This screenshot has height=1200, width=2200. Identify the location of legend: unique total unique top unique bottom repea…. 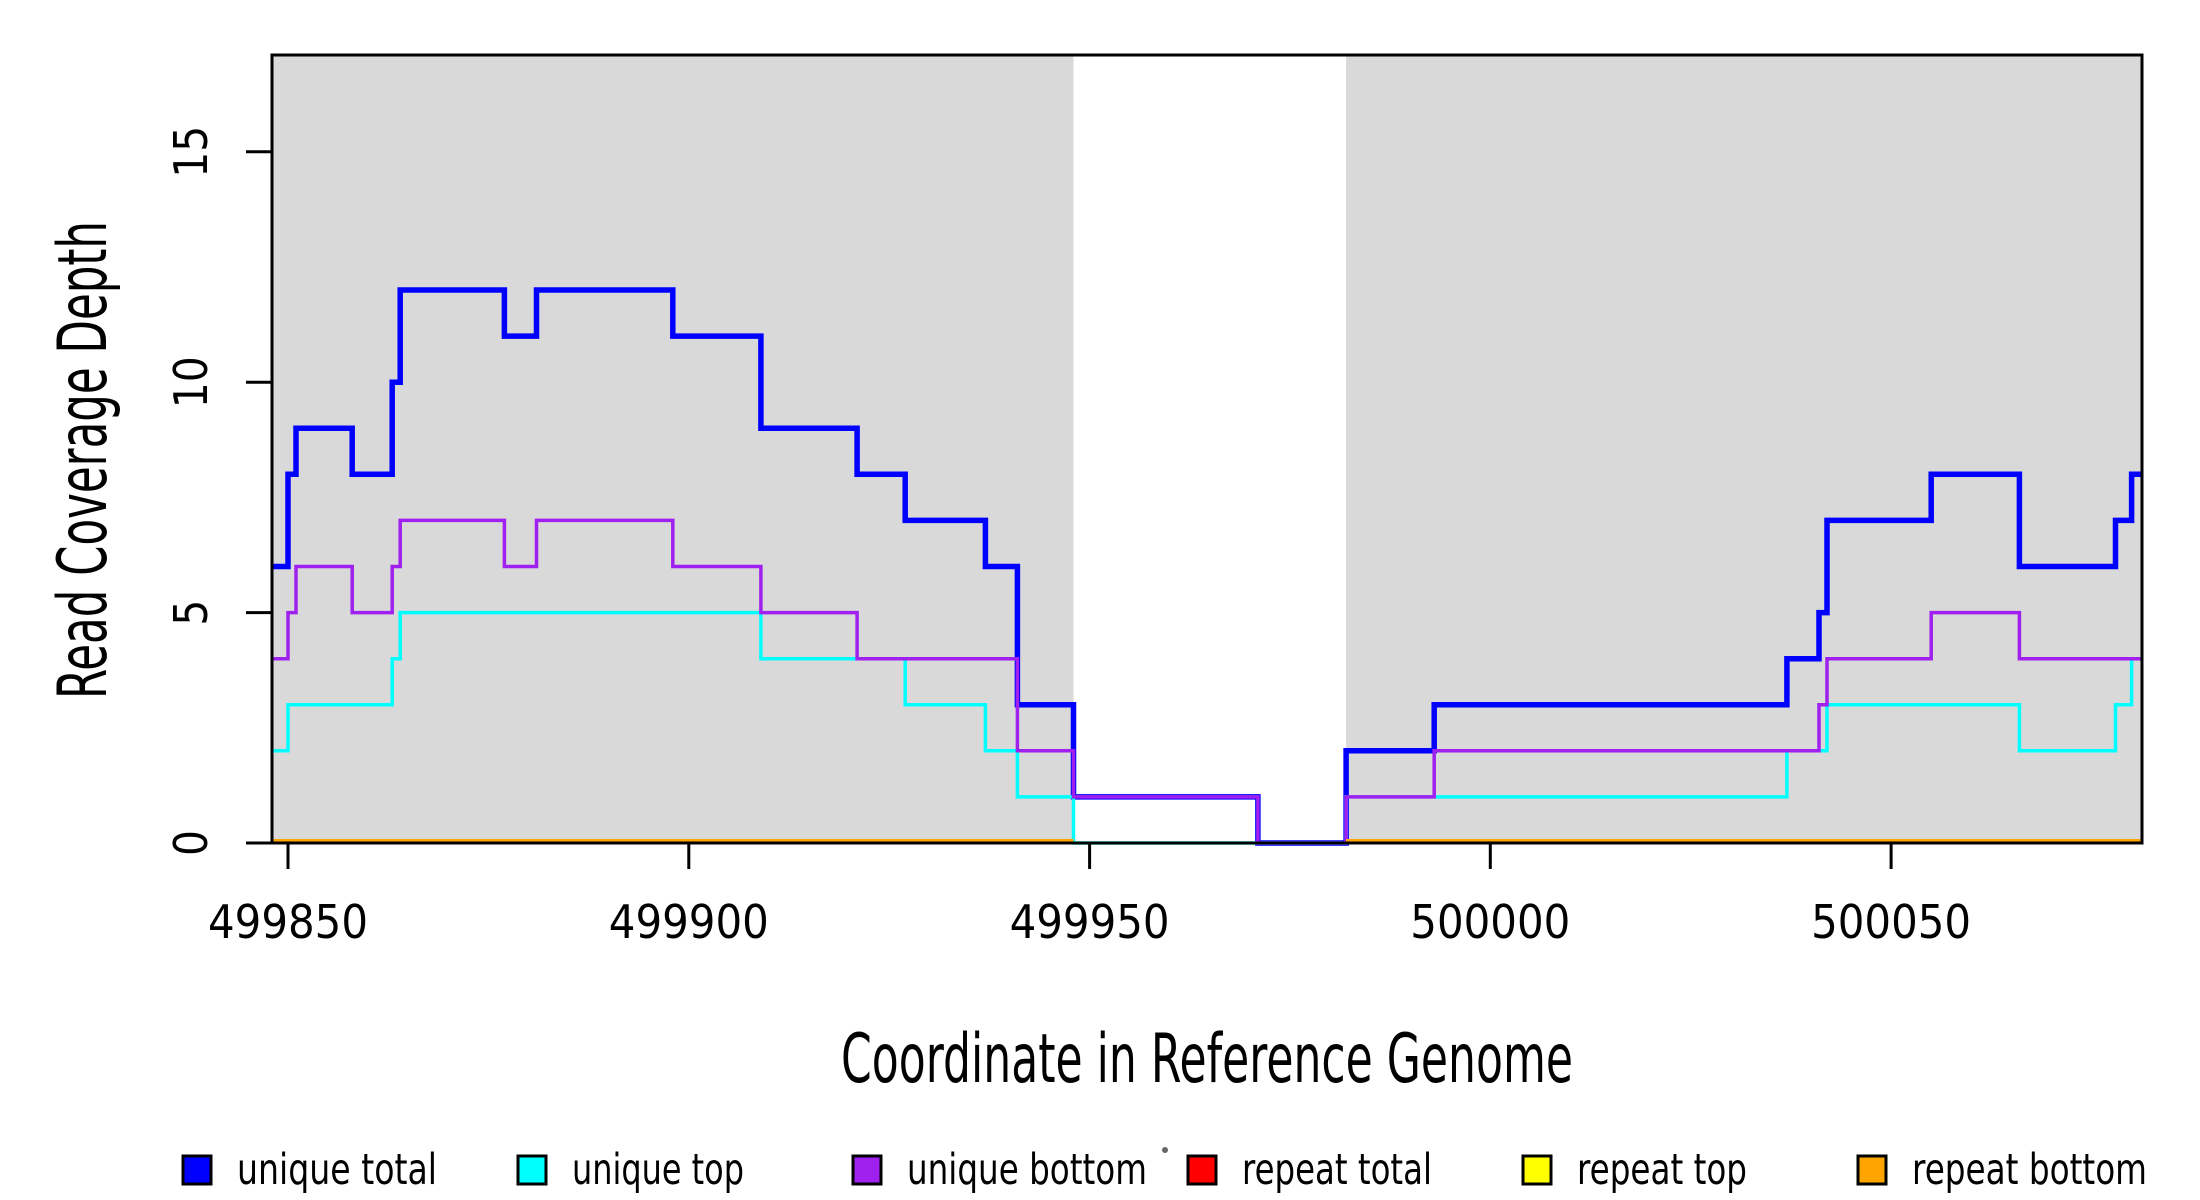
(1164, 1170).